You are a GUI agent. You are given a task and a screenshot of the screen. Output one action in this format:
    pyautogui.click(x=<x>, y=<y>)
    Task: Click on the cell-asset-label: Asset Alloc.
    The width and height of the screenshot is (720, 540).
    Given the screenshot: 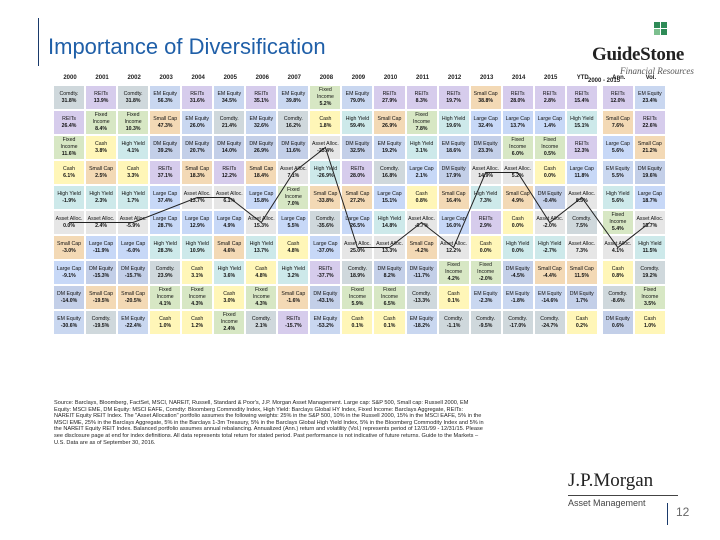 What is the action you would take?
    pyautogui.click(x=101, y=218)
    